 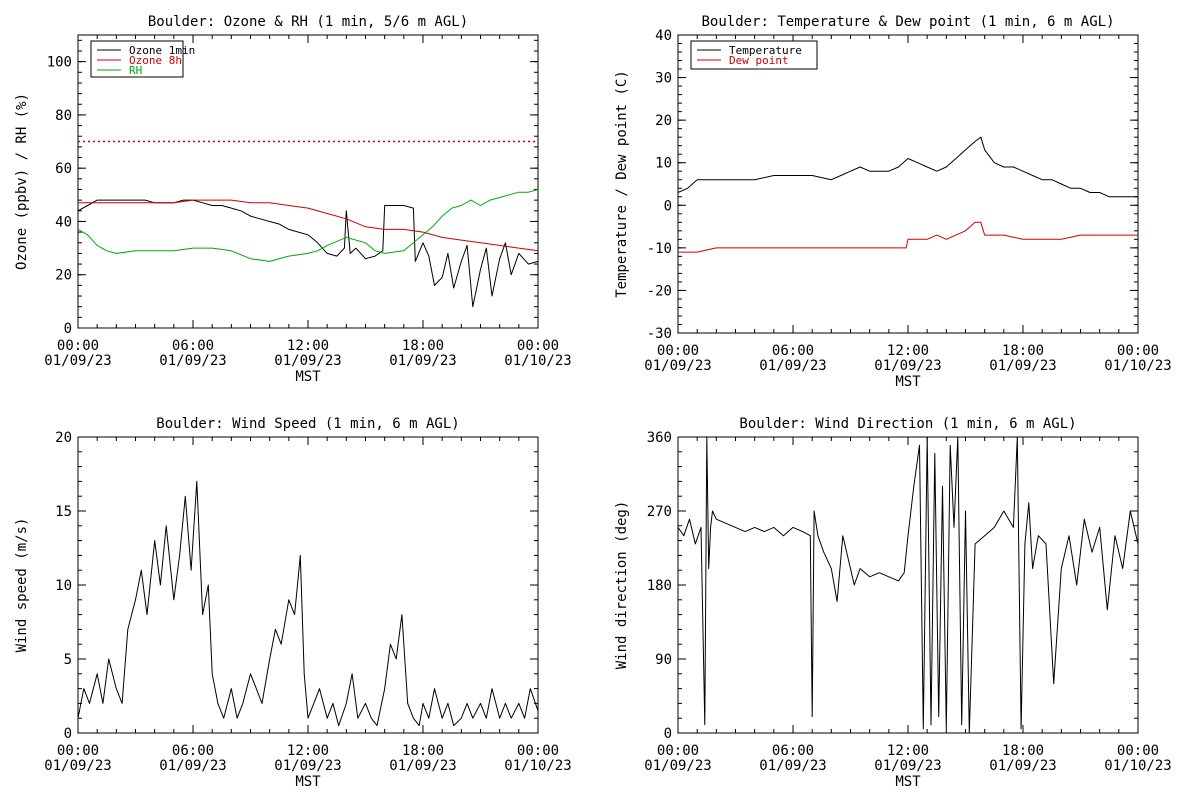 What do you see at coordinates (659, 512) in the screenshot?
I see `y-tick-label: 270` at bounding box center [659, 512].